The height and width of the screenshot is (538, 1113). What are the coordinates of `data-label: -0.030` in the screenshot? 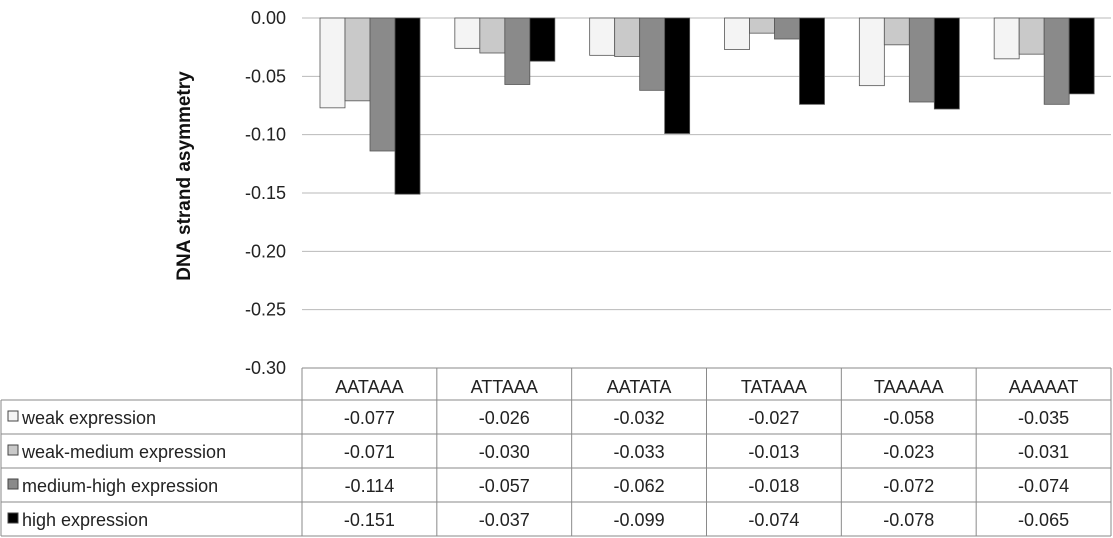 It's located at (504, 452).